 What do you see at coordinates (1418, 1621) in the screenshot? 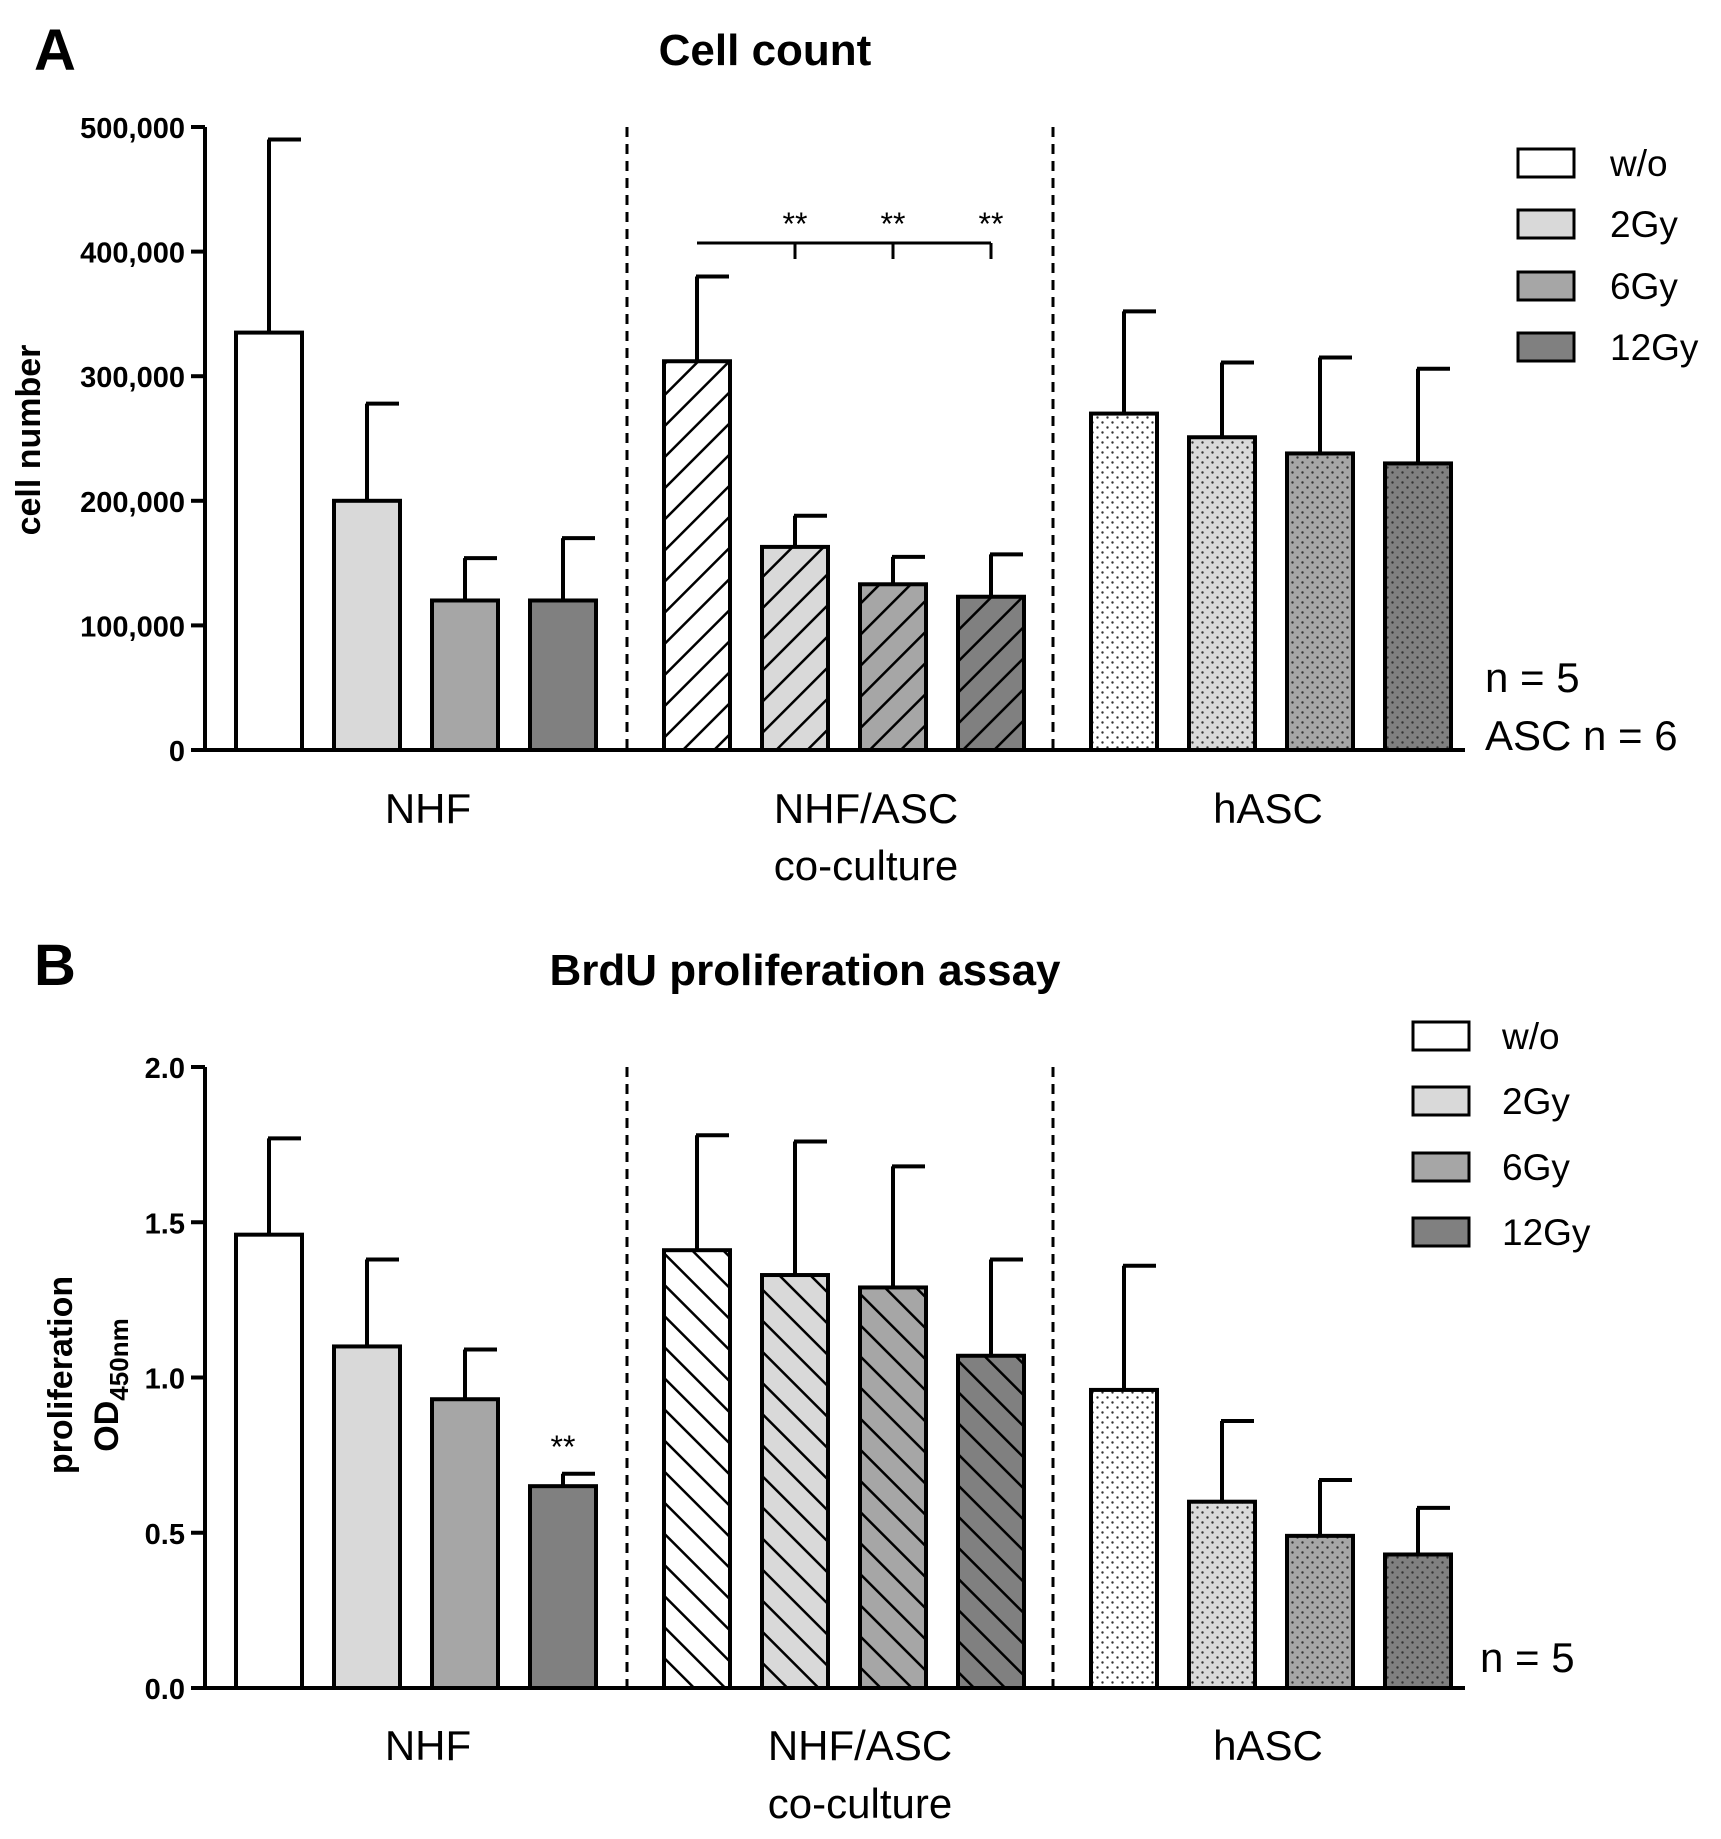
I see `bar-b-hasc-12gy` at bounding box center [1418, 1621].